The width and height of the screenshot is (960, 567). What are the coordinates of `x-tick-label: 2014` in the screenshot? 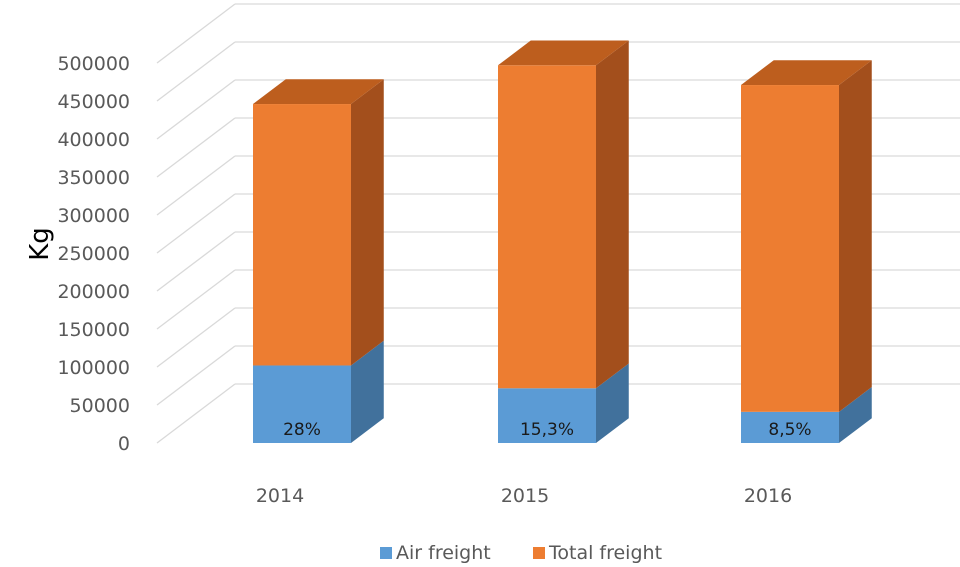 It's located at (280, 496).